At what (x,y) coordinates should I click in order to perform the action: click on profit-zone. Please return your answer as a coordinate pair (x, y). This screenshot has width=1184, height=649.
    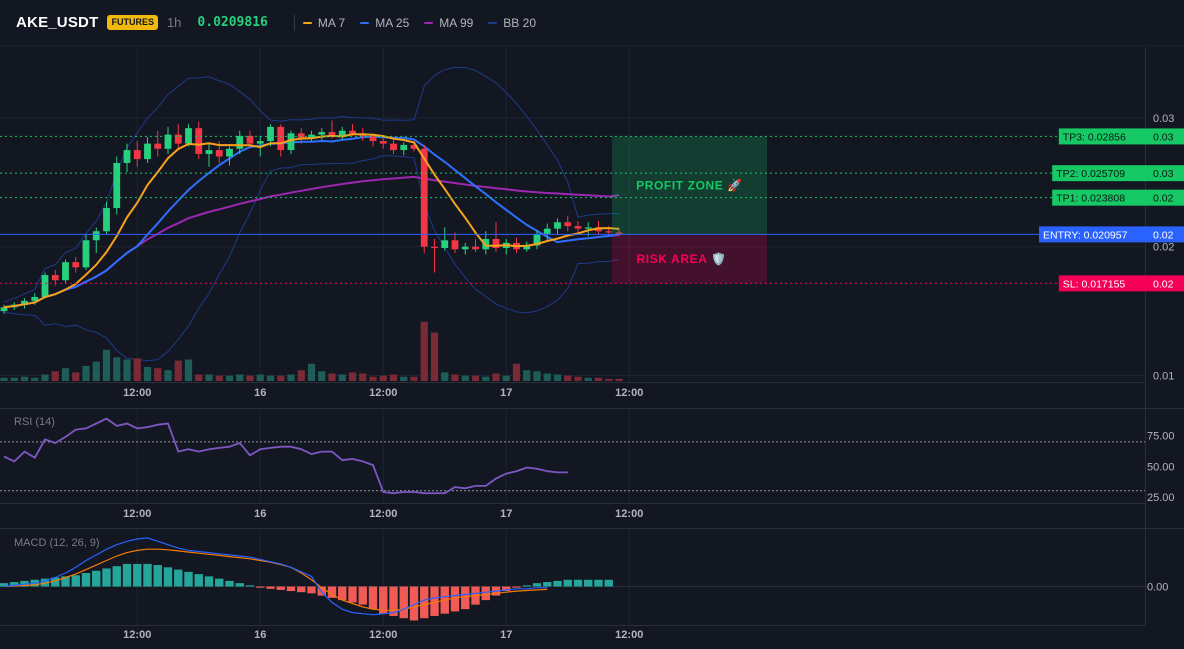
    Looking at the image, I should click on (689, 185).